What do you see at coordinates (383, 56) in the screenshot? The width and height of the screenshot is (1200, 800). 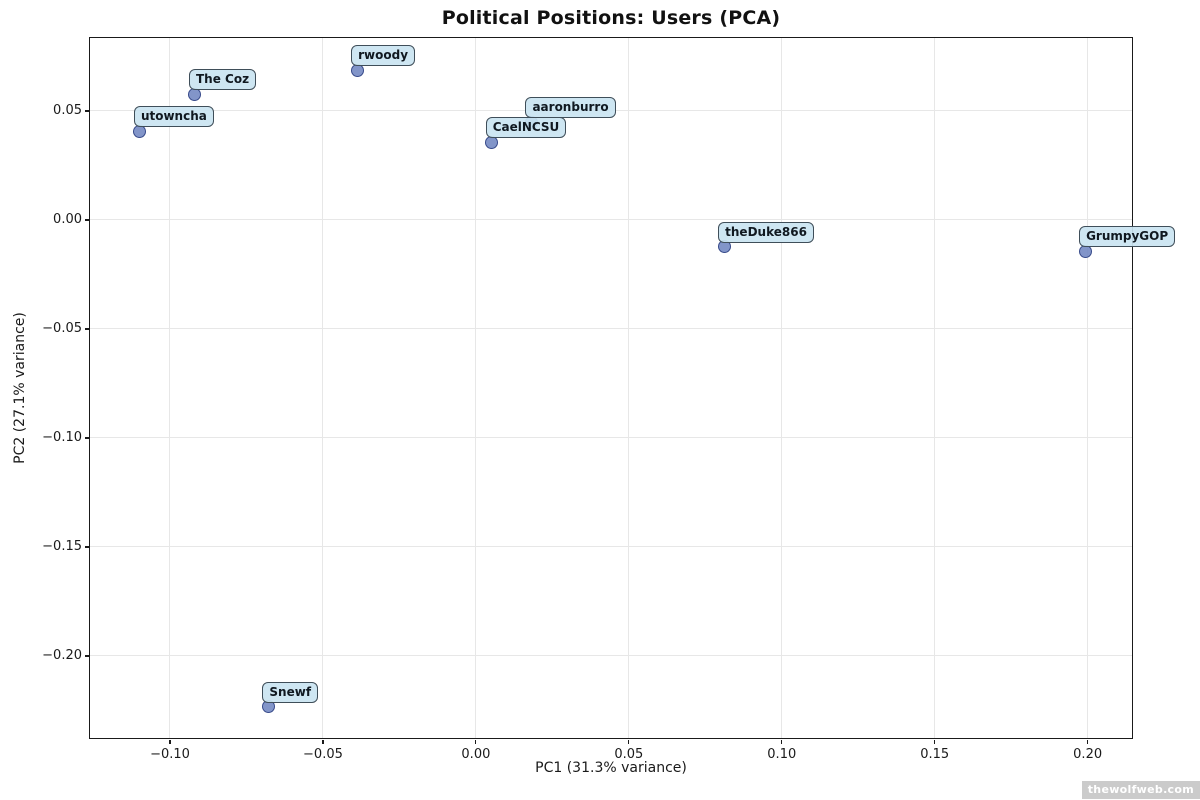 I see `point-label-rwoody: rwoody` at bounding box center [383, 56].